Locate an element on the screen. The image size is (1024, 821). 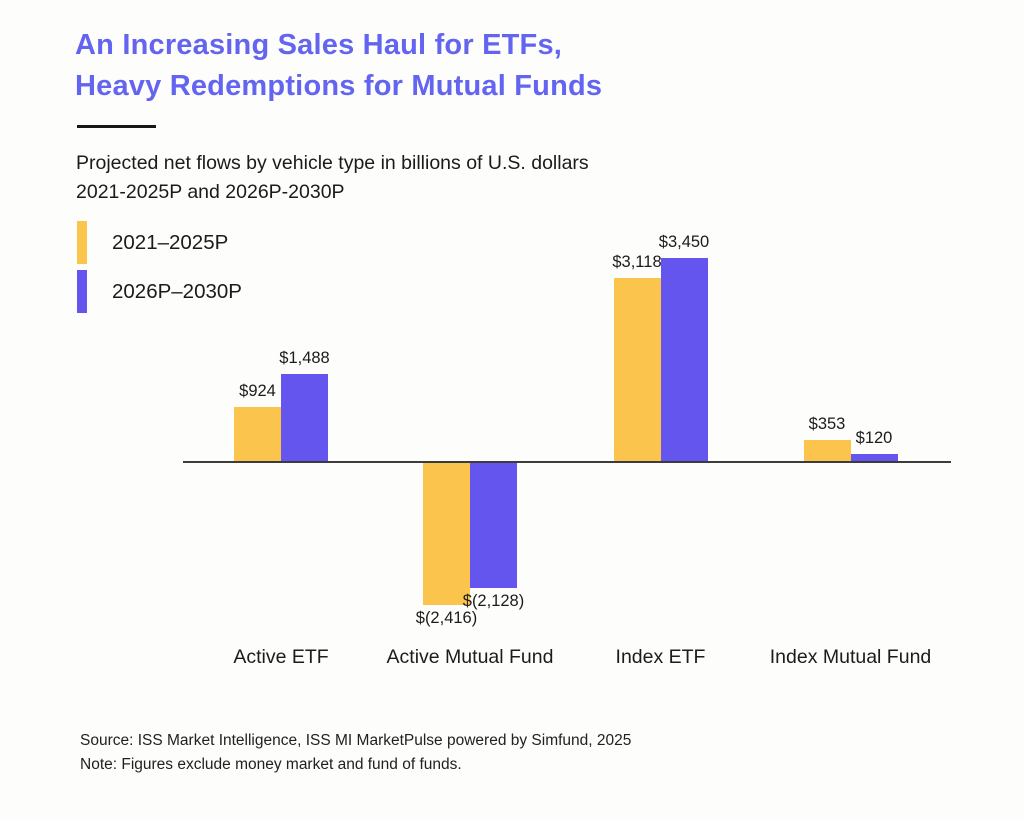
bar-active-mutual-fund-series2 is located at coordinates (493, 525).